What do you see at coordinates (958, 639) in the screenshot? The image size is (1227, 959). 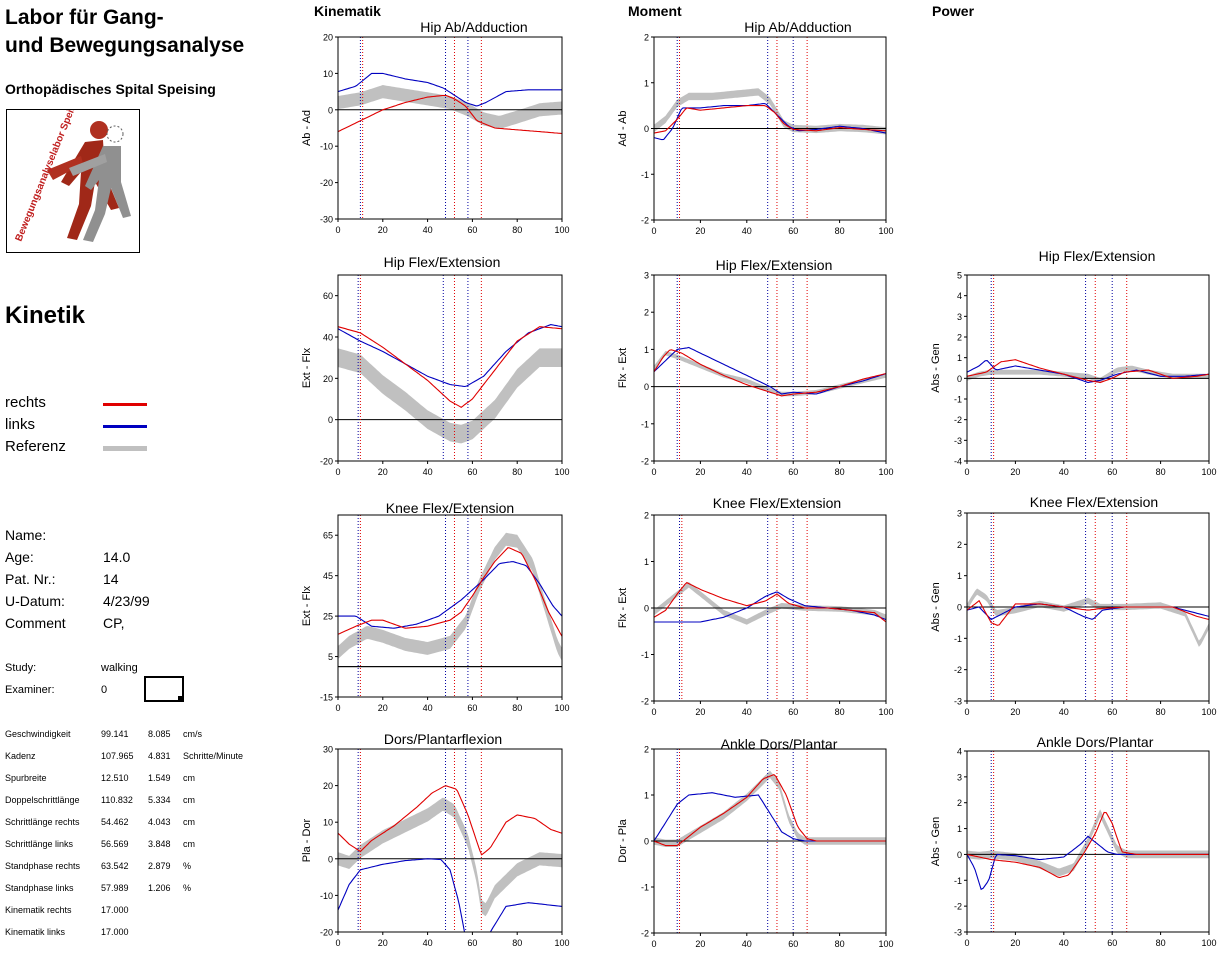 I see `y-tick-label: -1` at bounding box center [958, 639].